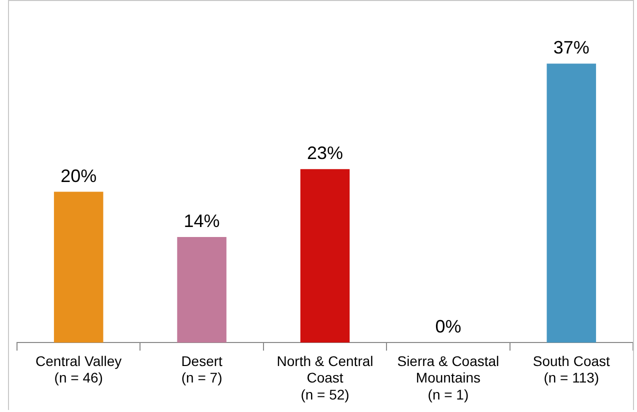 This screenshot has width=637, height=412. Describe the element at coordinates (448, 377) in the screenshot. I see `x-tick-label: Sierra & Coastal Mountains (n = 1)` at that location.